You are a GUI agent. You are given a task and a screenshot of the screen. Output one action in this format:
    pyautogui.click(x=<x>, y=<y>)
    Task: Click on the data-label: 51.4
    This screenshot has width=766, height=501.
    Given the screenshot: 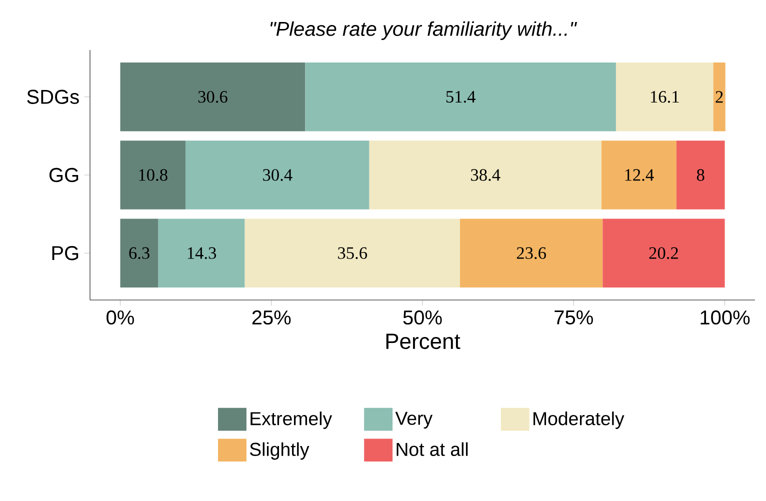 What is the action you would take?
    pyautogui.click(x=461, y=97)
    